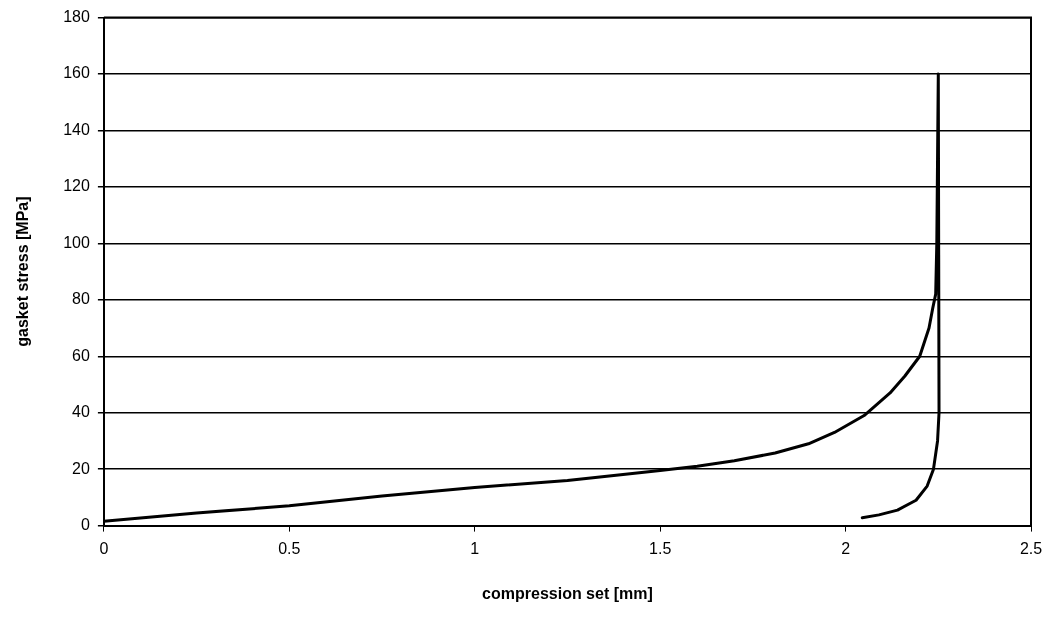  Describe the element at coordinates (104, 548) in the screenshot. I see `x-tick-label: 0` at that location.